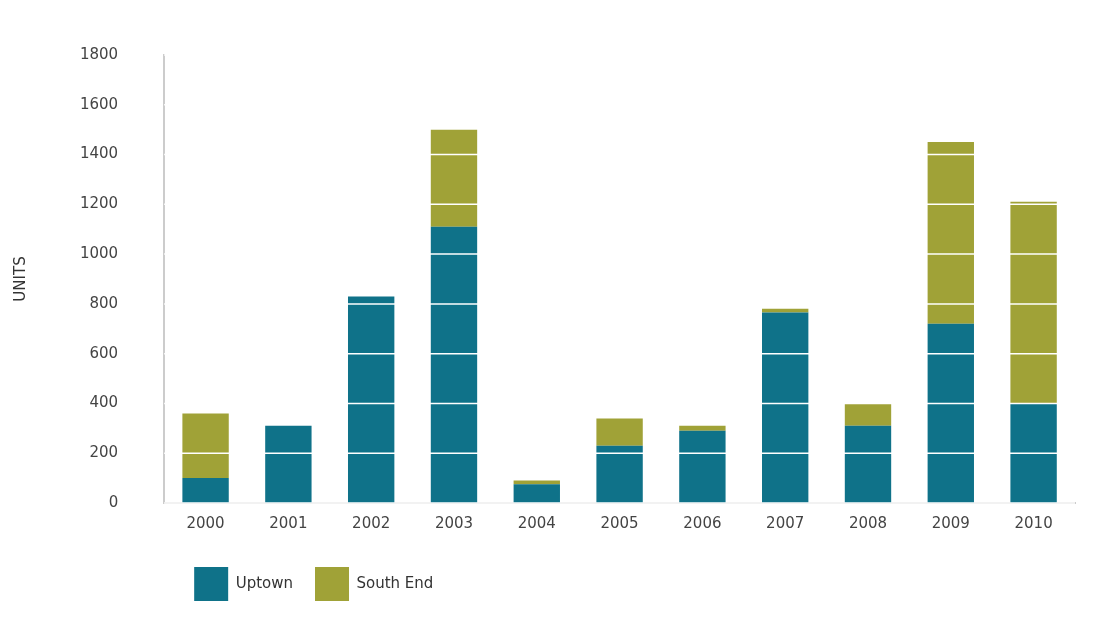 The image size is (1113, 621). I want to click on y-tick-label: 1600, so click(99, 103).